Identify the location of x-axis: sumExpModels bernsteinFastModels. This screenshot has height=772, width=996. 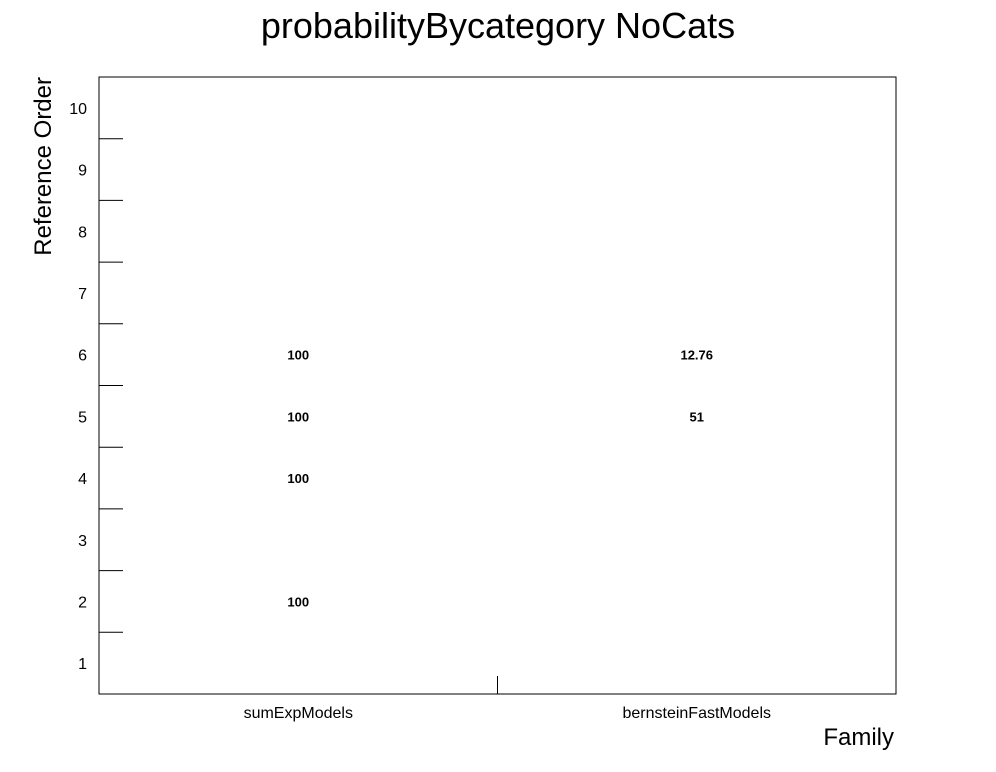
(507, 699).